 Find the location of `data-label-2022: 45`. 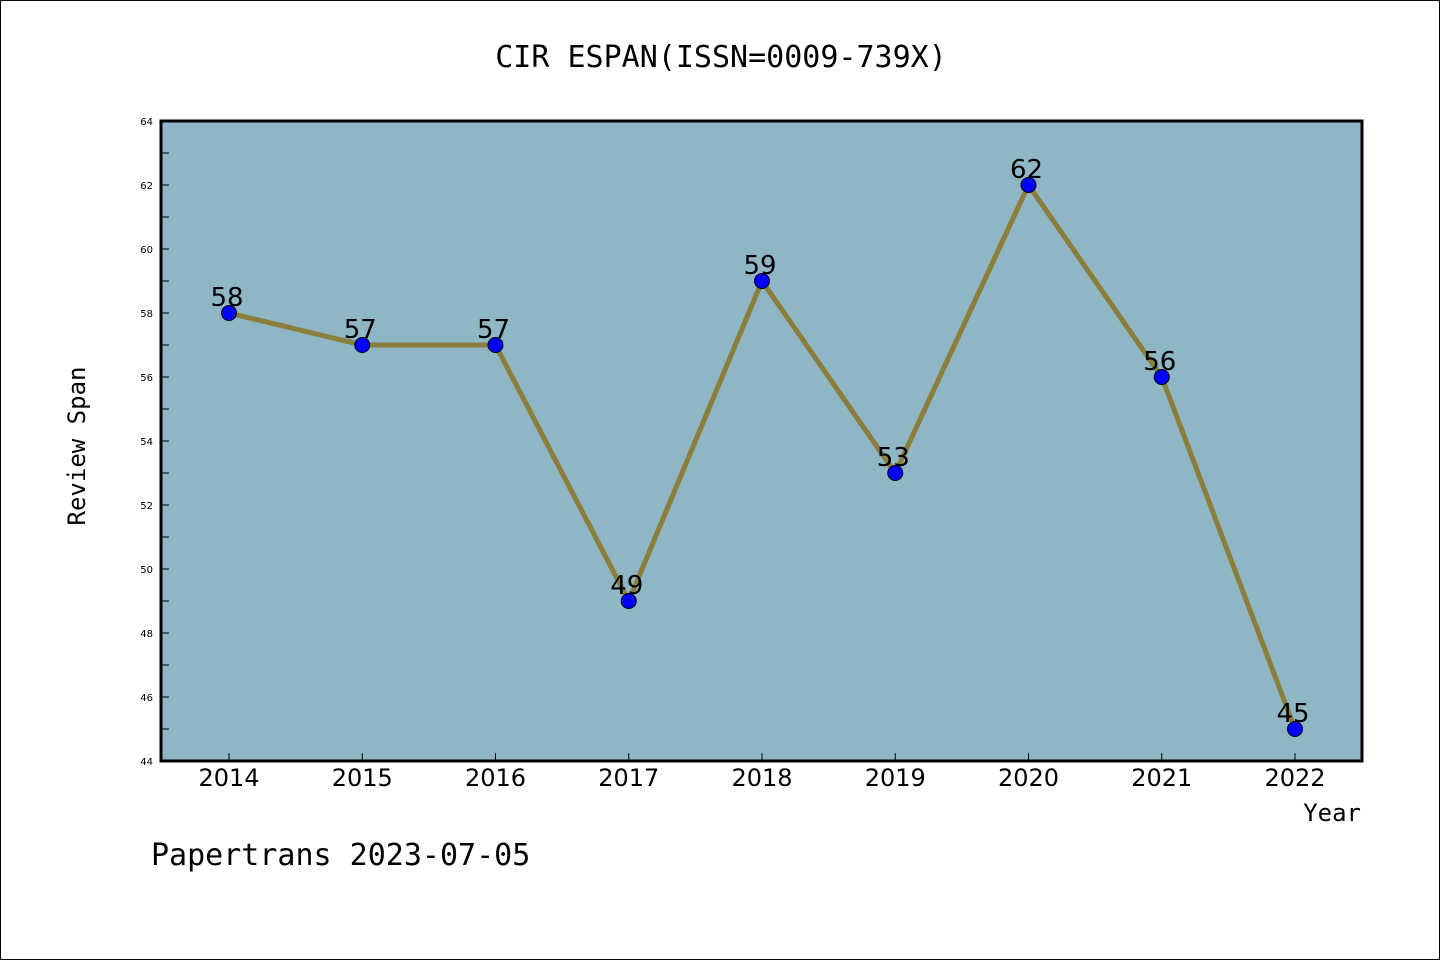

data-label-2022: 45 is located at coordinates (1292, 714).